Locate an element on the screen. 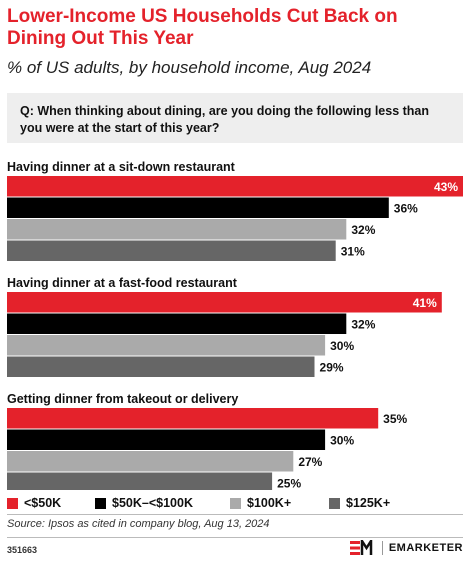 The image size is (470, 563). legend: <$50K $50K–<$100K $100K+ $125K+ is located at coordinates (237, 505).